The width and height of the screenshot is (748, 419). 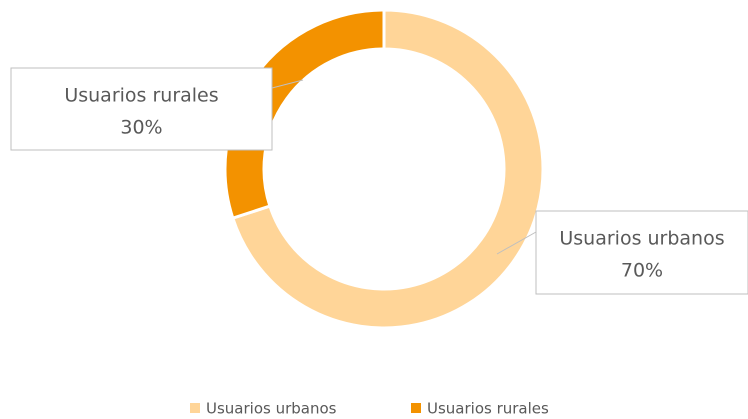 I want to click on legend-label: Usuarios rurales, so click(x=488, y=409).